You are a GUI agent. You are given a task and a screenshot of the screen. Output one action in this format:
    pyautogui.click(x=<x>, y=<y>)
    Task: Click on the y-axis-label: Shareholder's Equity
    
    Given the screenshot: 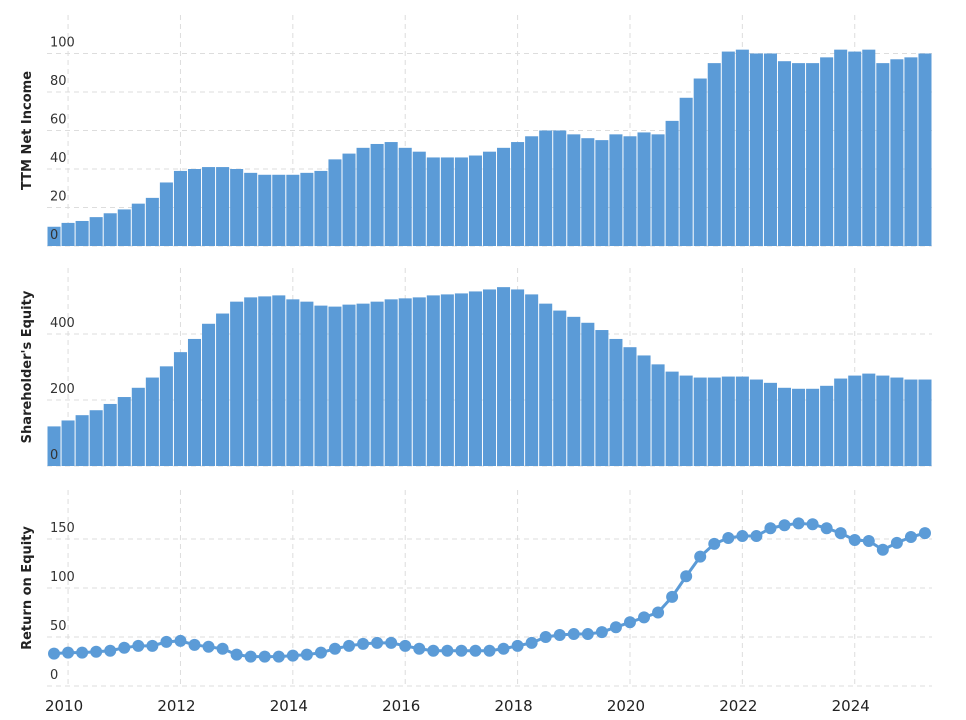 What is the action you would take?
    pyautogui.click(x=27, y=366)
    